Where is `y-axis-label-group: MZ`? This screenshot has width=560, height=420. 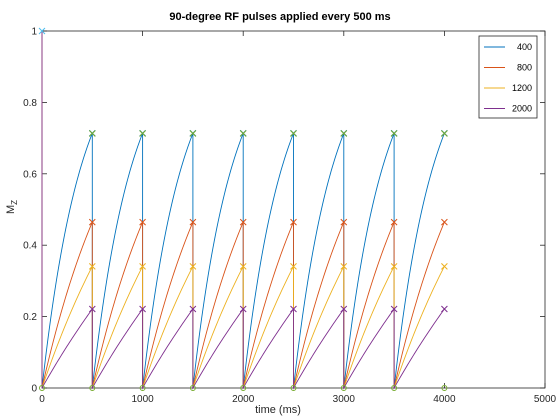 y-axis-label-group: MZ is located at coordinates (12, 207).